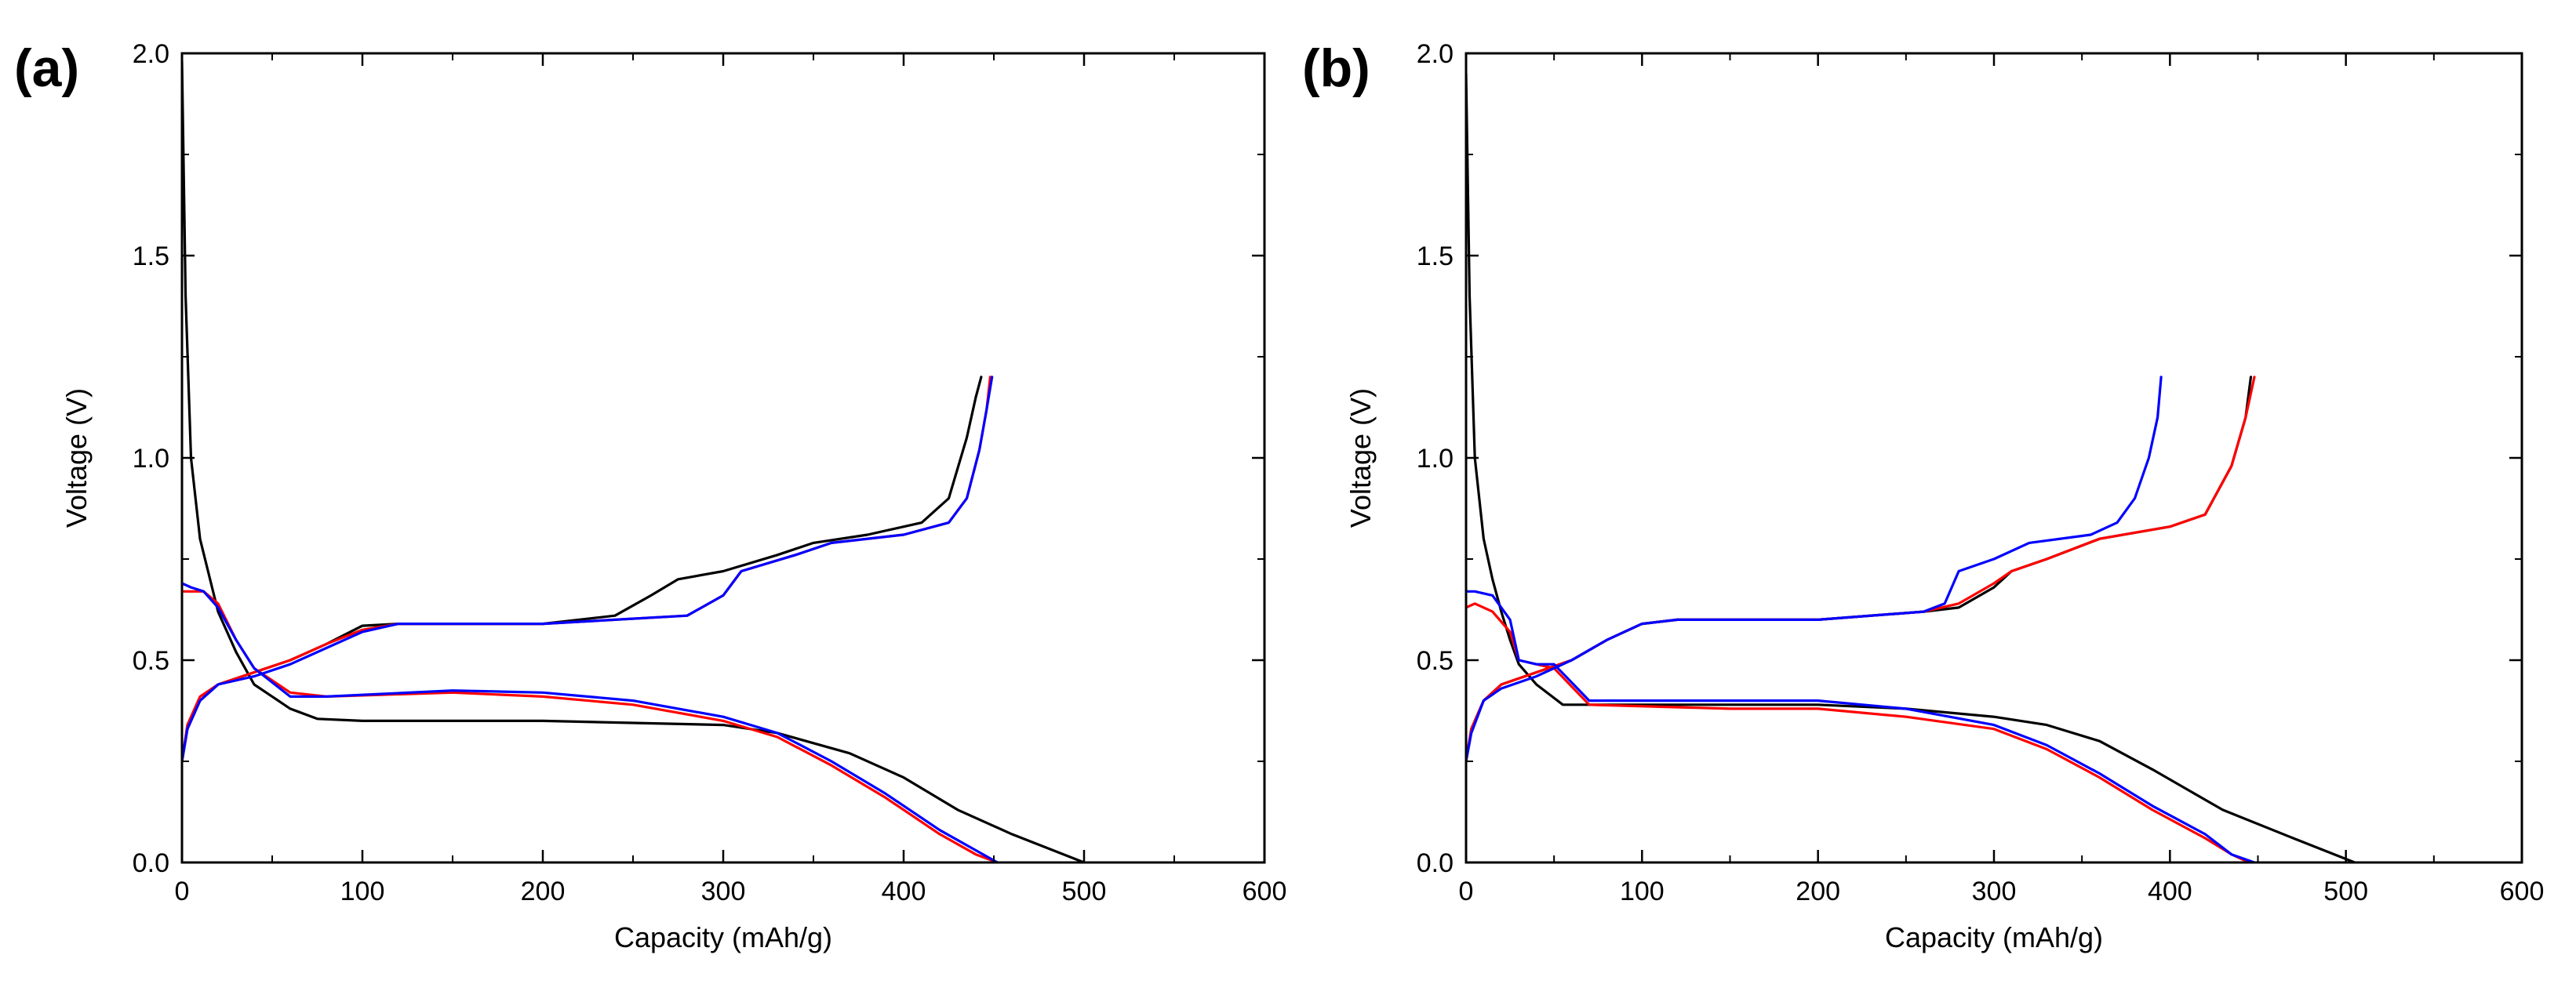 This screenshot has height=984, width=2576. I want to click on x-tick-label-a: 100, so click(362, 891).